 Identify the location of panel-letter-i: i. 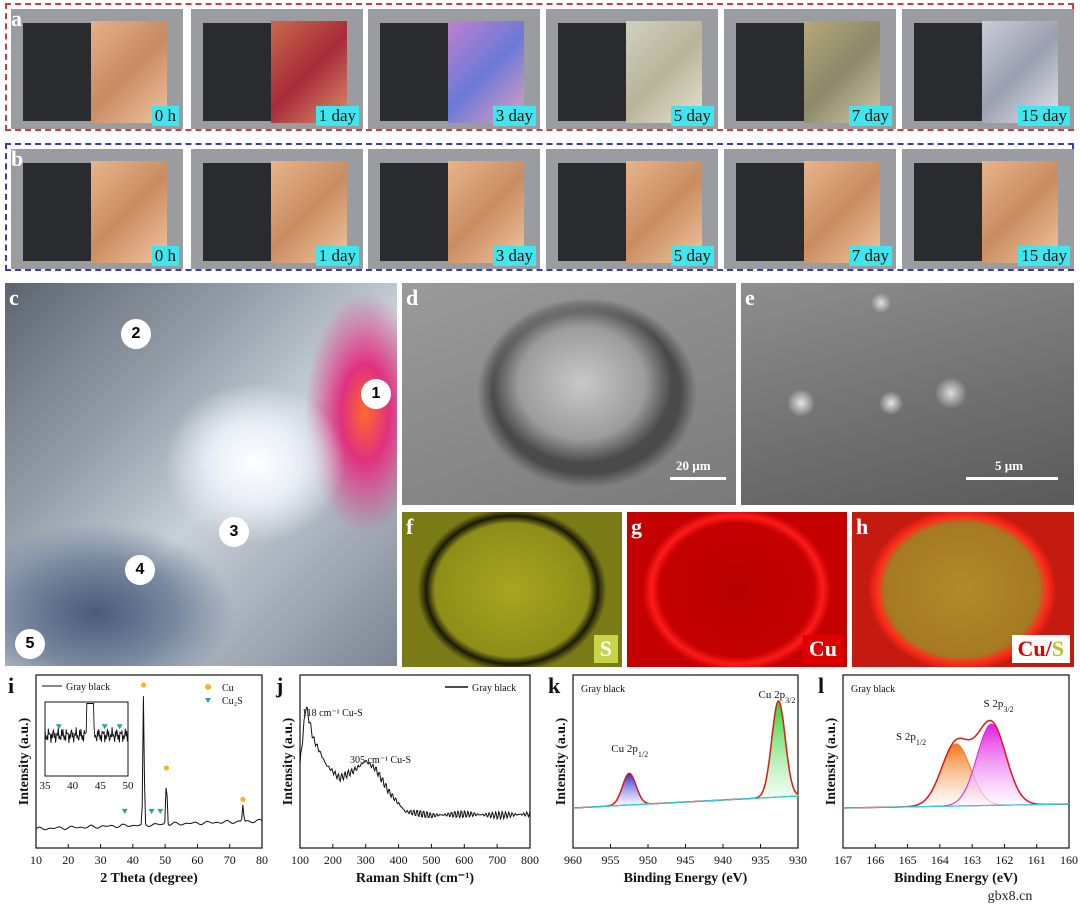
(11, 685).